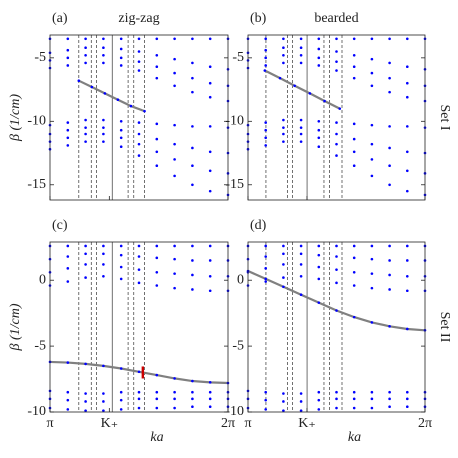 The image size is (458, 458). I want to click on edge-line, so click(336, 300).